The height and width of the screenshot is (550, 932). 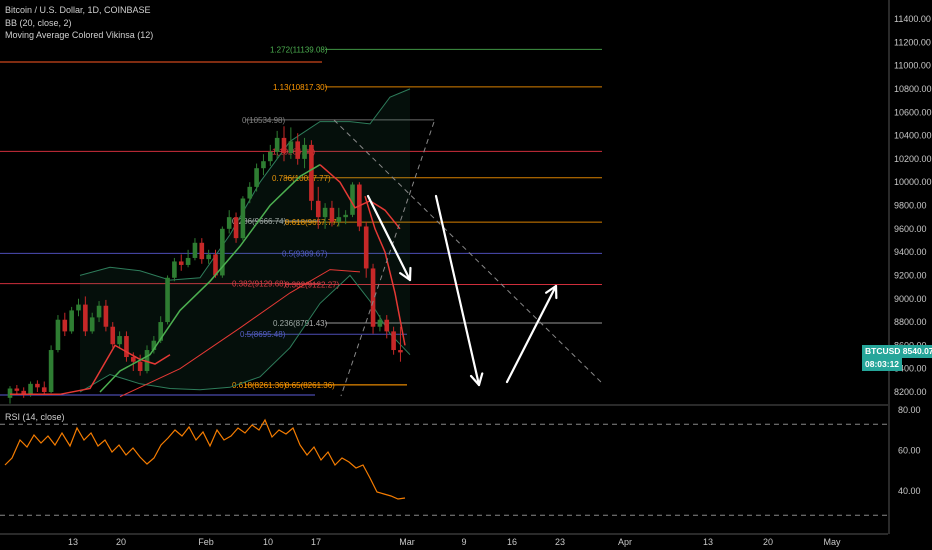 What do you see at coordinates (78, 10) in the screenshot?
I see `legend-symbol: Bitcoin / U.S. Dollar, 1D, COINBASE` at bounding box center [78, 10].